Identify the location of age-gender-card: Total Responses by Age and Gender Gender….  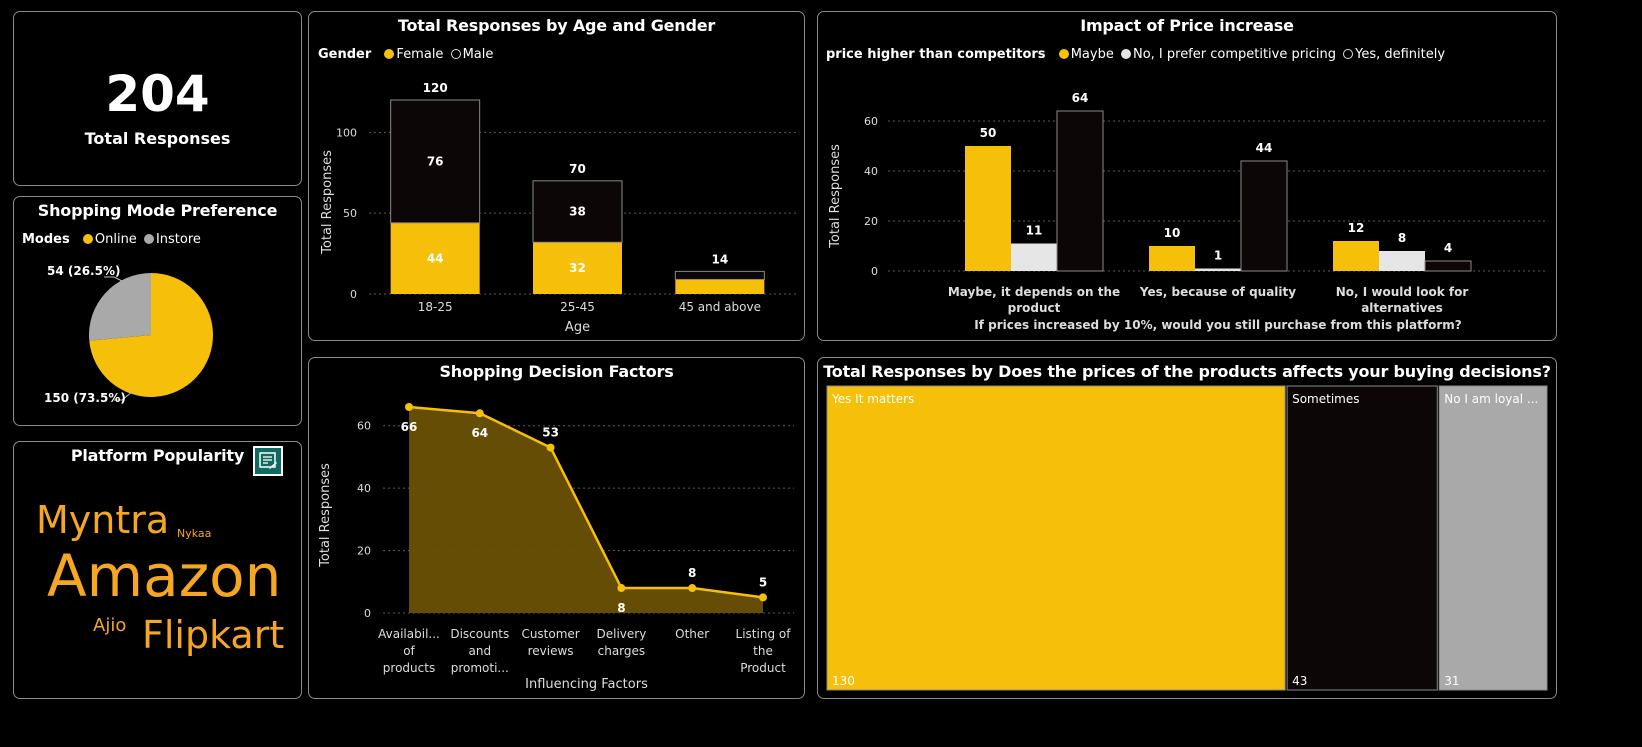
(556, 176).